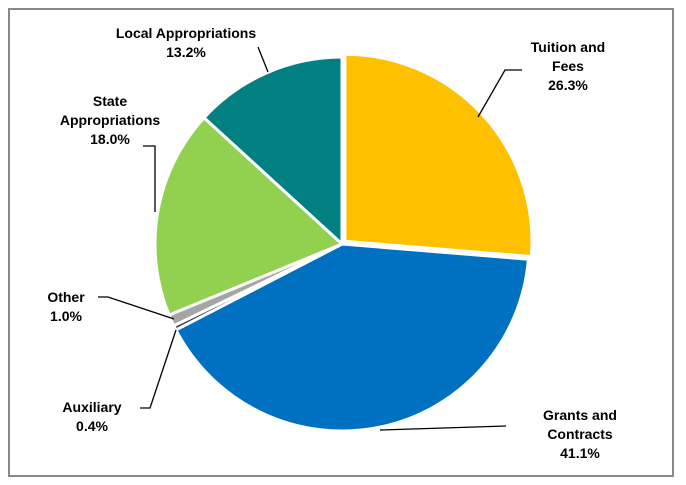 The image size is (686, 485). Describe the element at coordinates (568, 85) in the screenshot. I see `value-label-tuition-and-fees: 26.3%` at that location.